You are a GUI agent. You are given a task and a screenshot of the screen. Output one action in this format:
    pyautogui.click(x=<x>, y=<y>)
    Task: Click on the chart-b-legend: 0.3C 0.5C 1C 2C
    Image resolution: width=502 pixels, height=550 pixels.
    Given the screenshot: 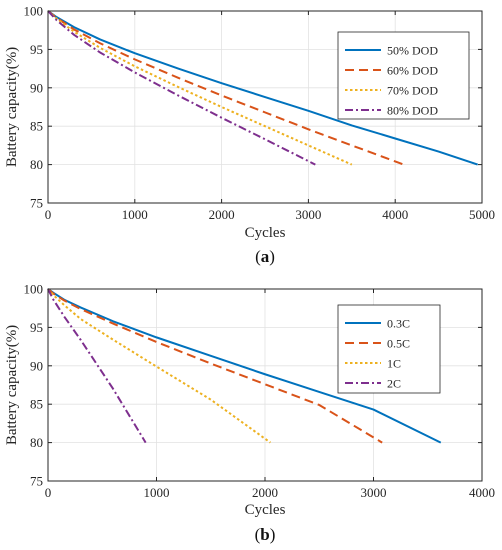 What is the action you would take?
    pyautogui.click(x=389, y=349)
    